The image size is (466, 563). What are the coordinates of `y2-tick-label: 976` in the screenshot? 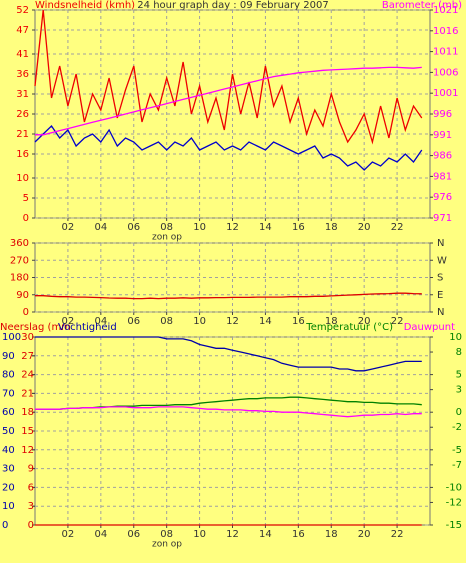 It's located at (442, 197).